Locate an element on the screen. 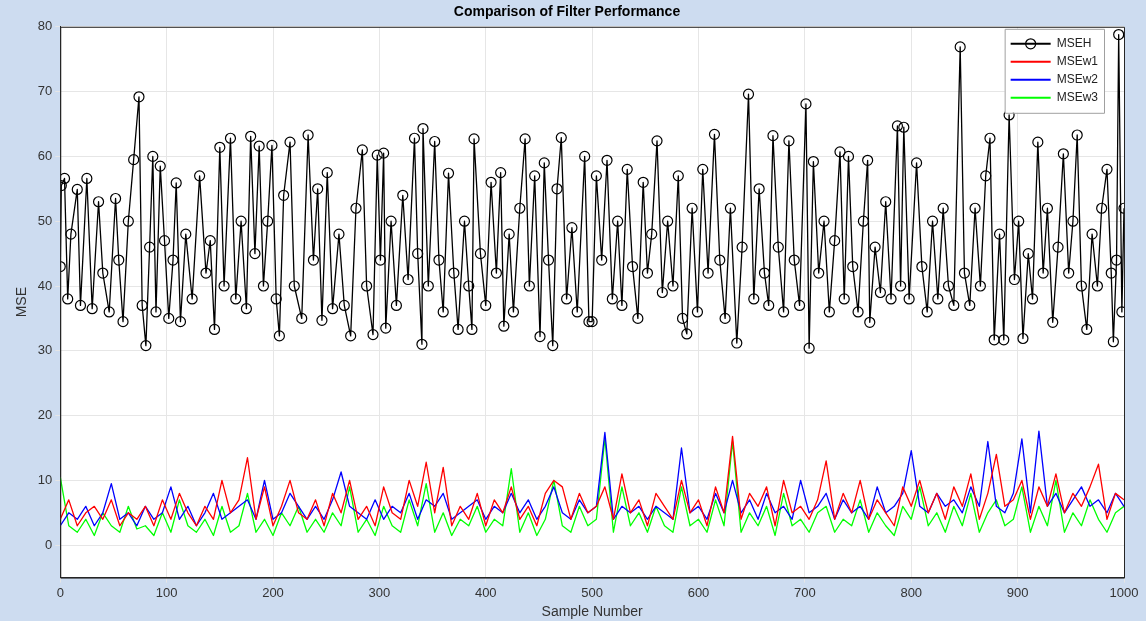 This screenshot has width=1146, height=621. y-axis-title: MSE is located at coordinates (21, 302).